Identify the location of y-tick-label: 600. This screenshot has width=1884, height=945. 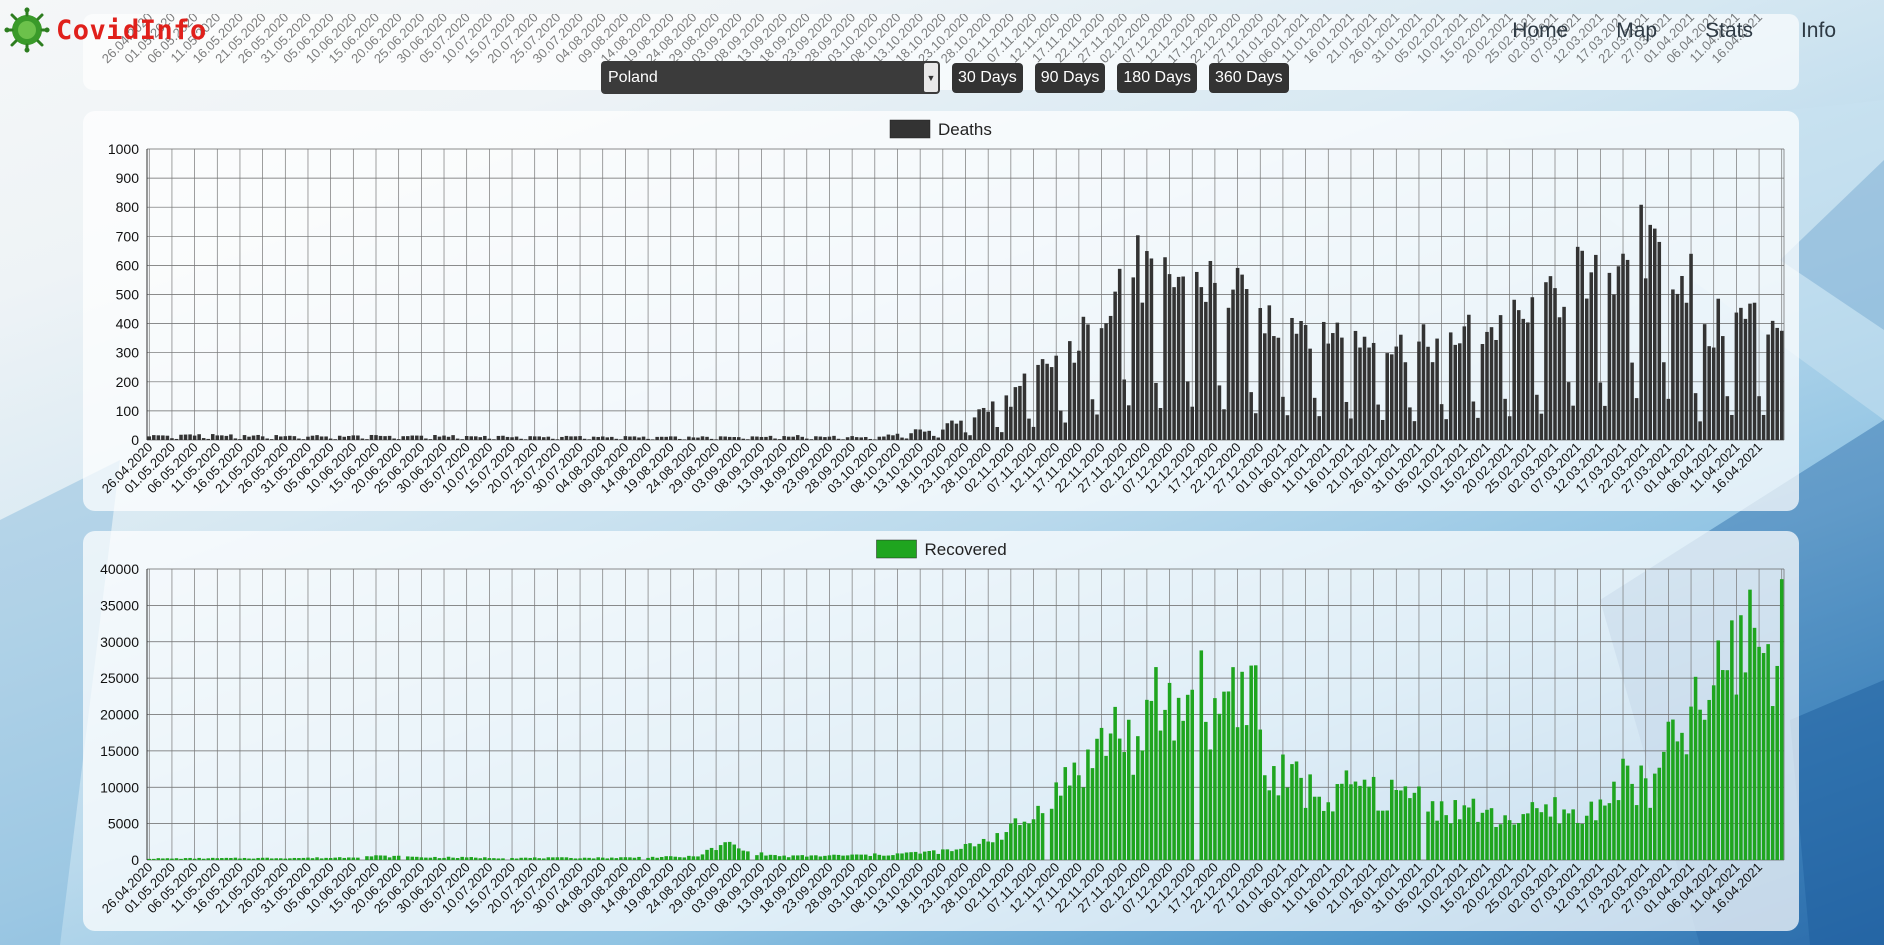
(128, 265).